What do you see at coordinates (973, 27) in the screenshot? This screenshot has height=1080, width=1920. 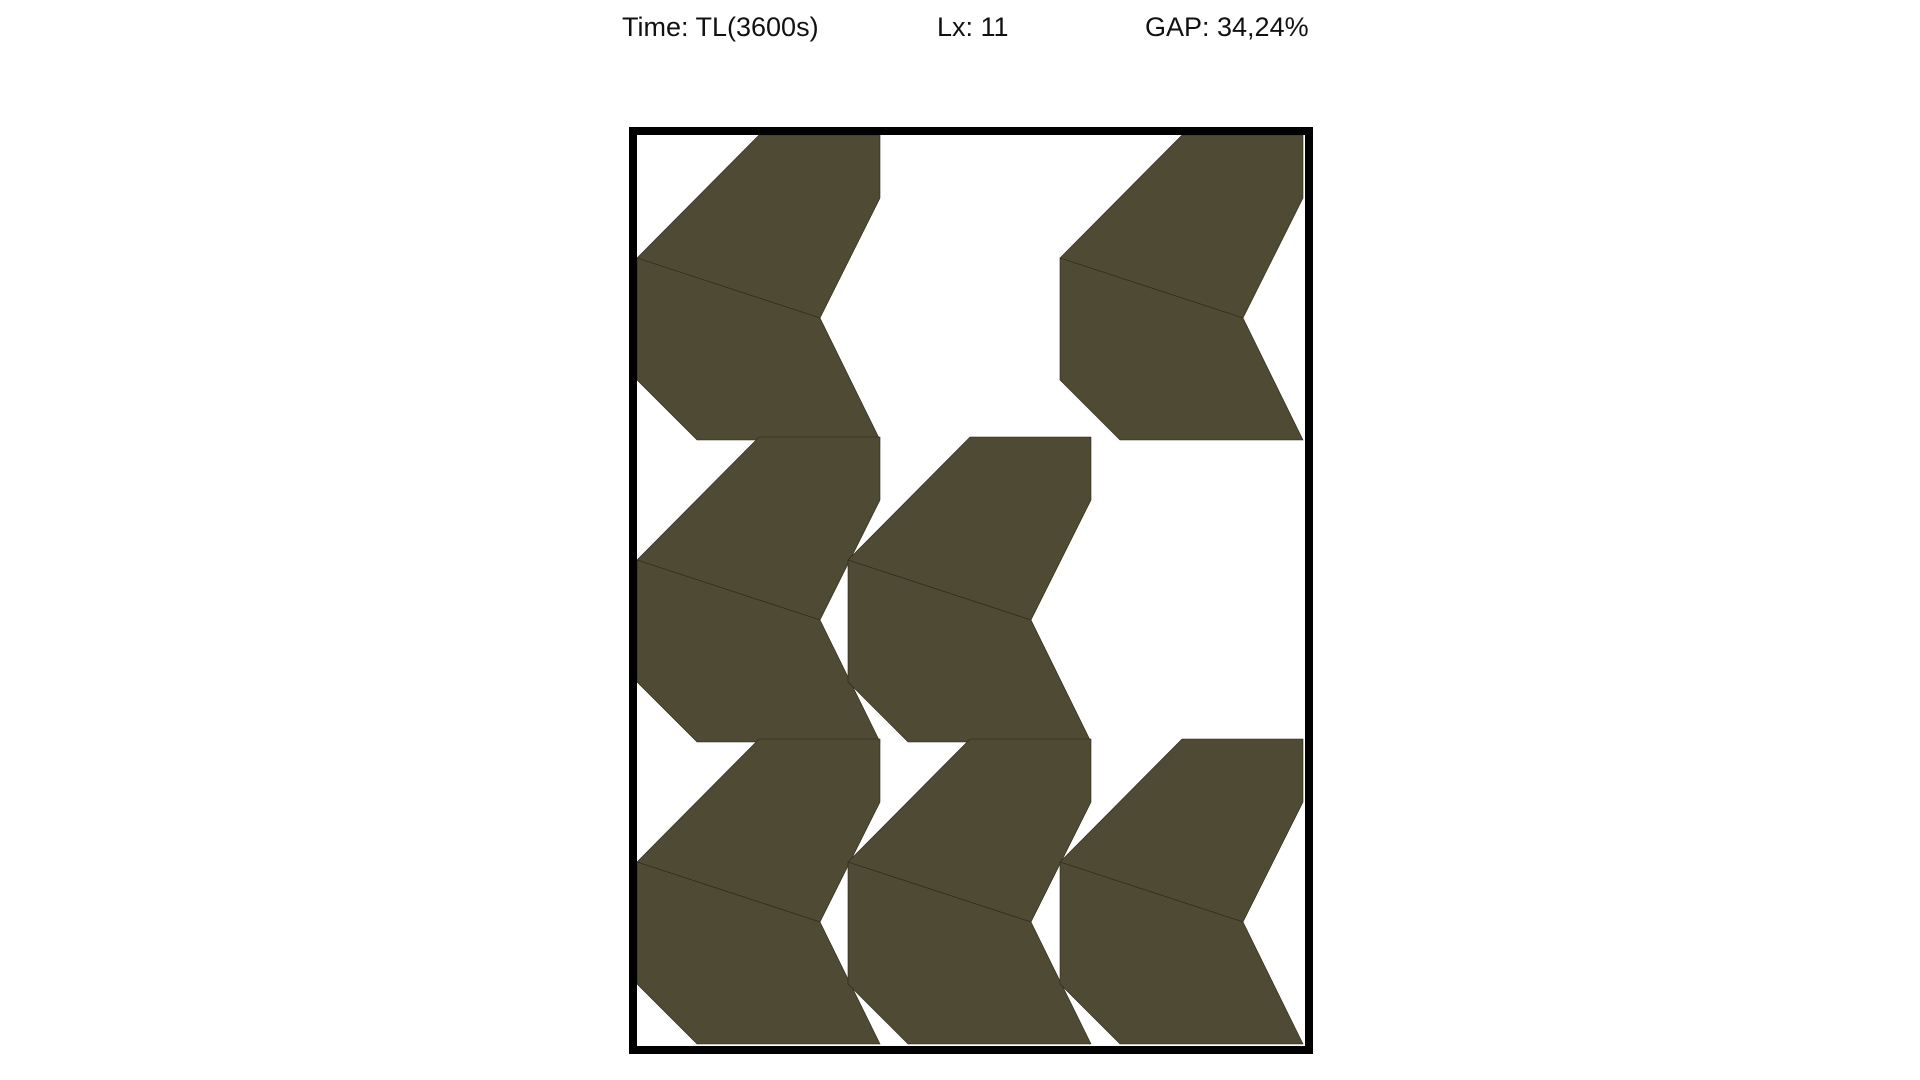 I see `lx-label: Lx: 11` at bounding box center [973, 27].